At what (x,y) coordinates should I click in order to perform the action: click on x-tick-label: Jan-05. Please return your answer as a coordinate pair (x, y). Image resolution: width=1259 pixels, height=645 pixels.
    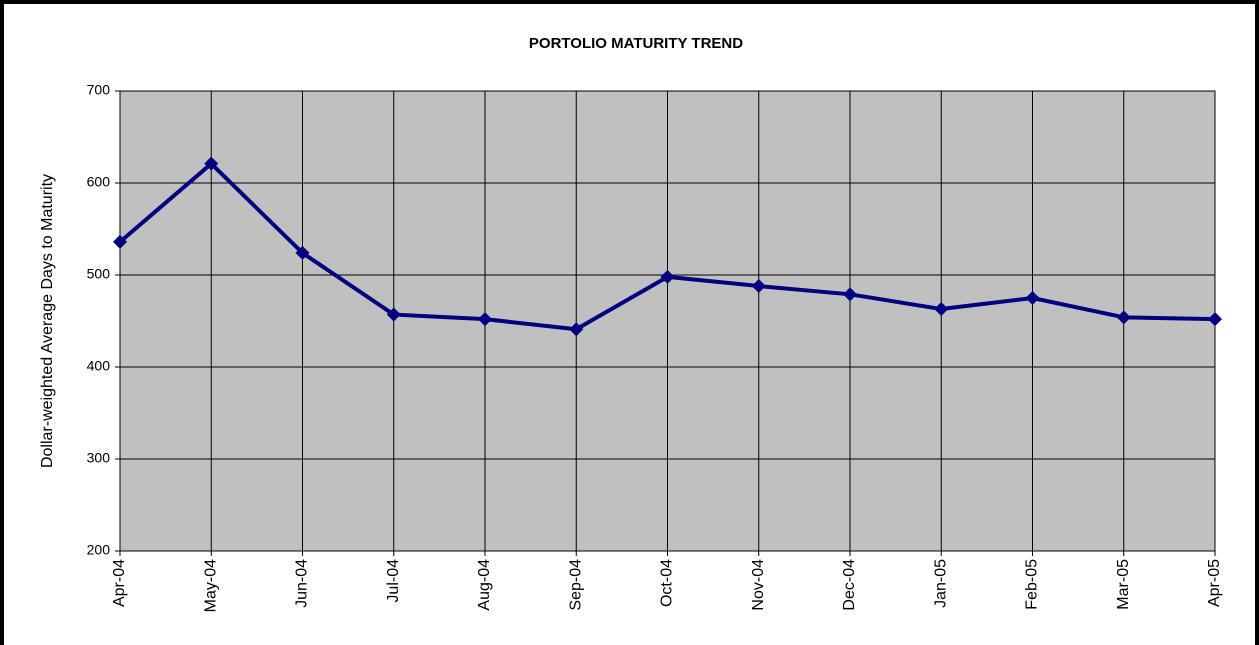
    Looking at the image, I should click on (940, 583).